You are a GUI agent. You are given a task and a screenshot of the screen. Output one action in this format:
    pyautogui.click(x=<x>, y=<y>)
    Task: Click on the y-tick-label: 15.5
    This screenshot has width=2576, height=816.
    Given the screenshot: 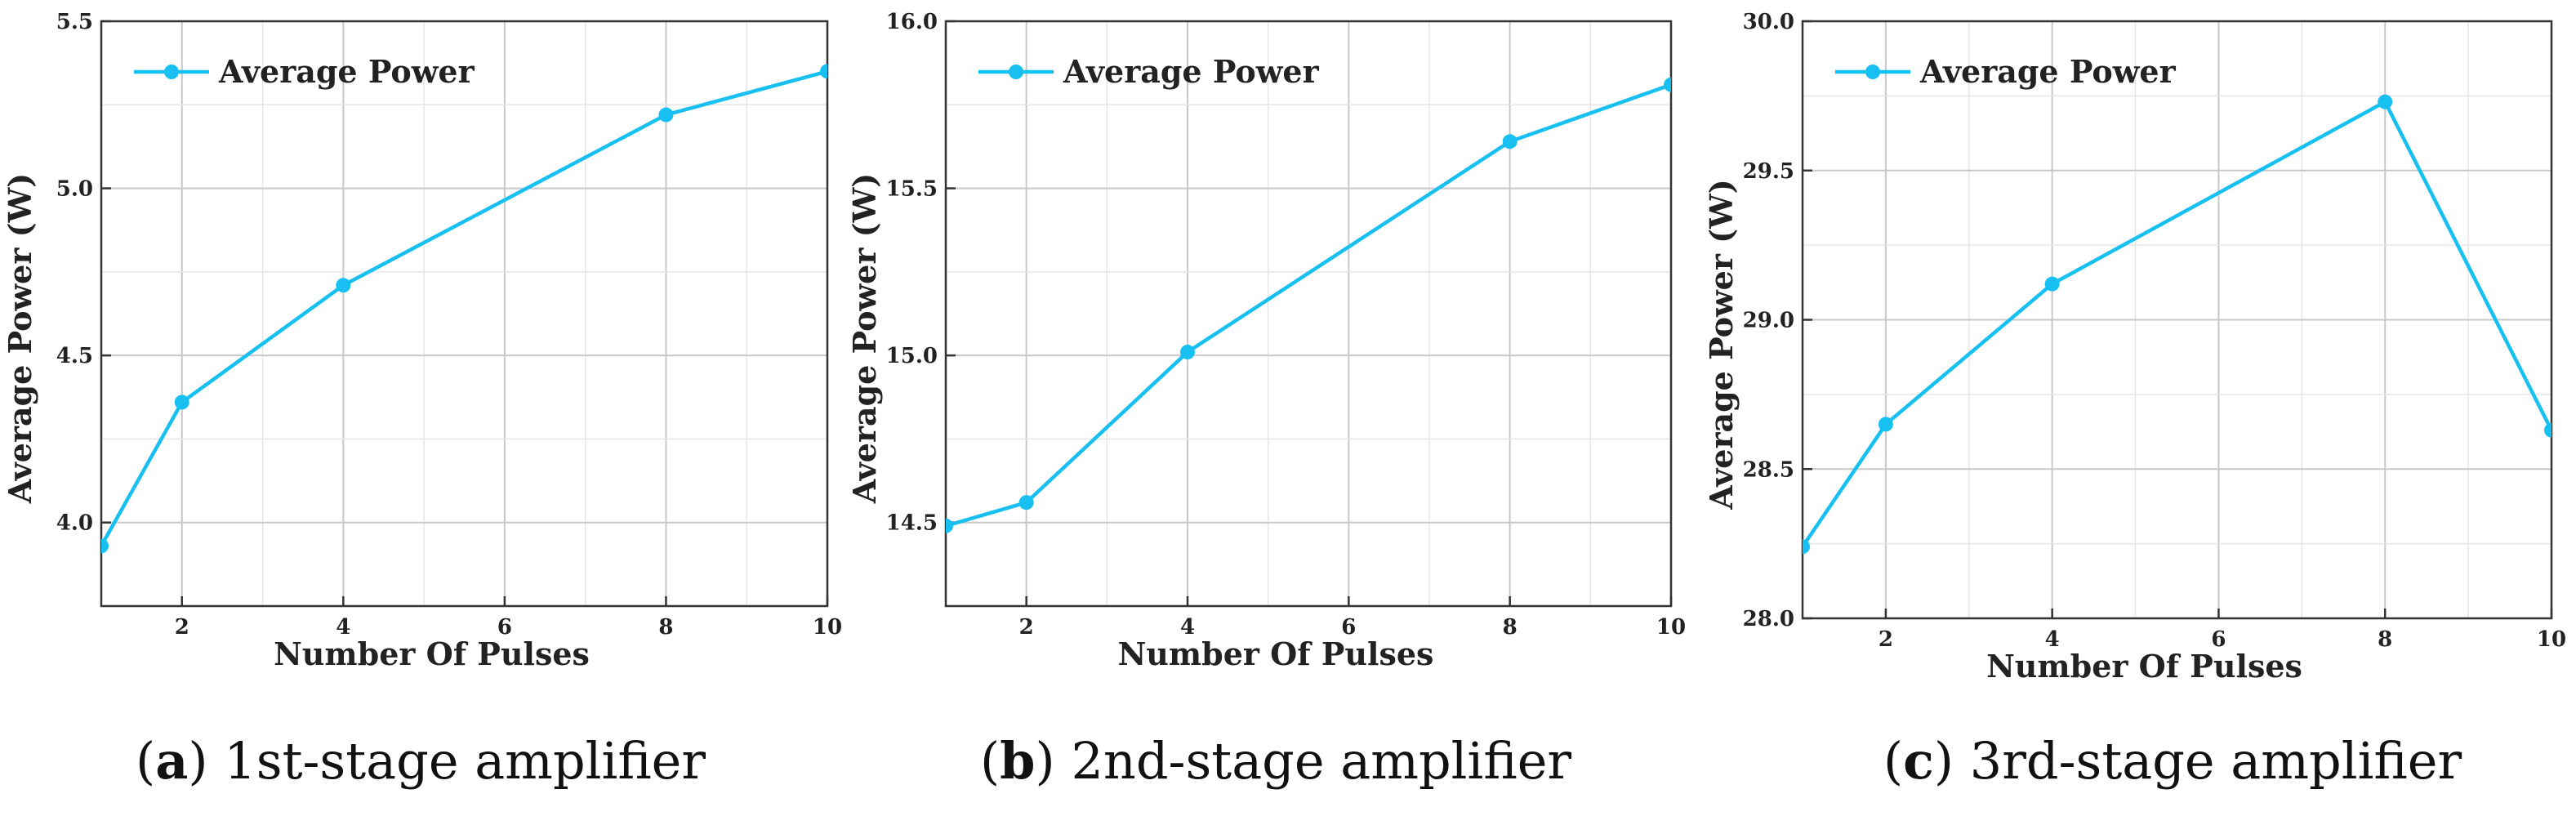 What is the action you would take?
    pyautogui.click(x=912, y=190)
    